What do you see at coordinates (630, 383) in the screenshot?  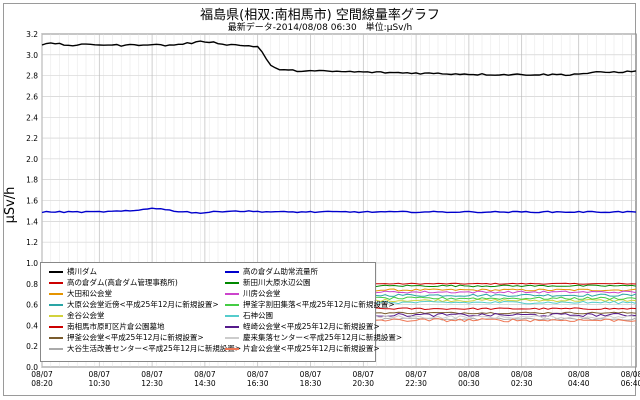 I see `x-tick-time: 06:40` at bounding box center [630, 383].